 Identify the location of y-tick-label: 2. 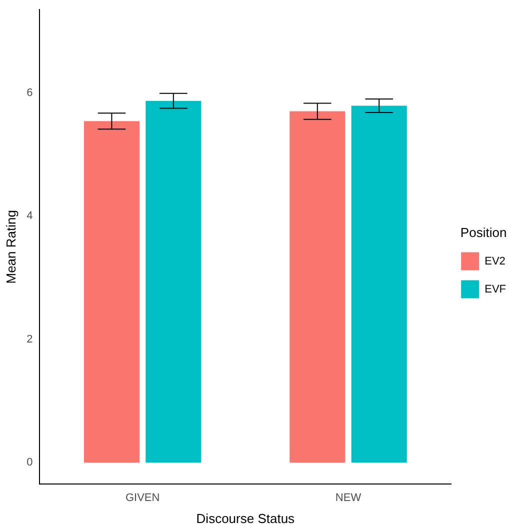
(29, 339).